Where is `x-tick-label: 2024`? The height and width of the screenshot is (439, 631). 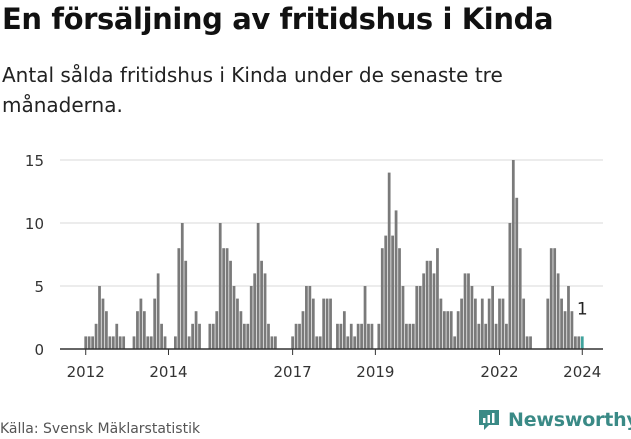 x-tick-label: 2024 is located at coordinates (582, 372).